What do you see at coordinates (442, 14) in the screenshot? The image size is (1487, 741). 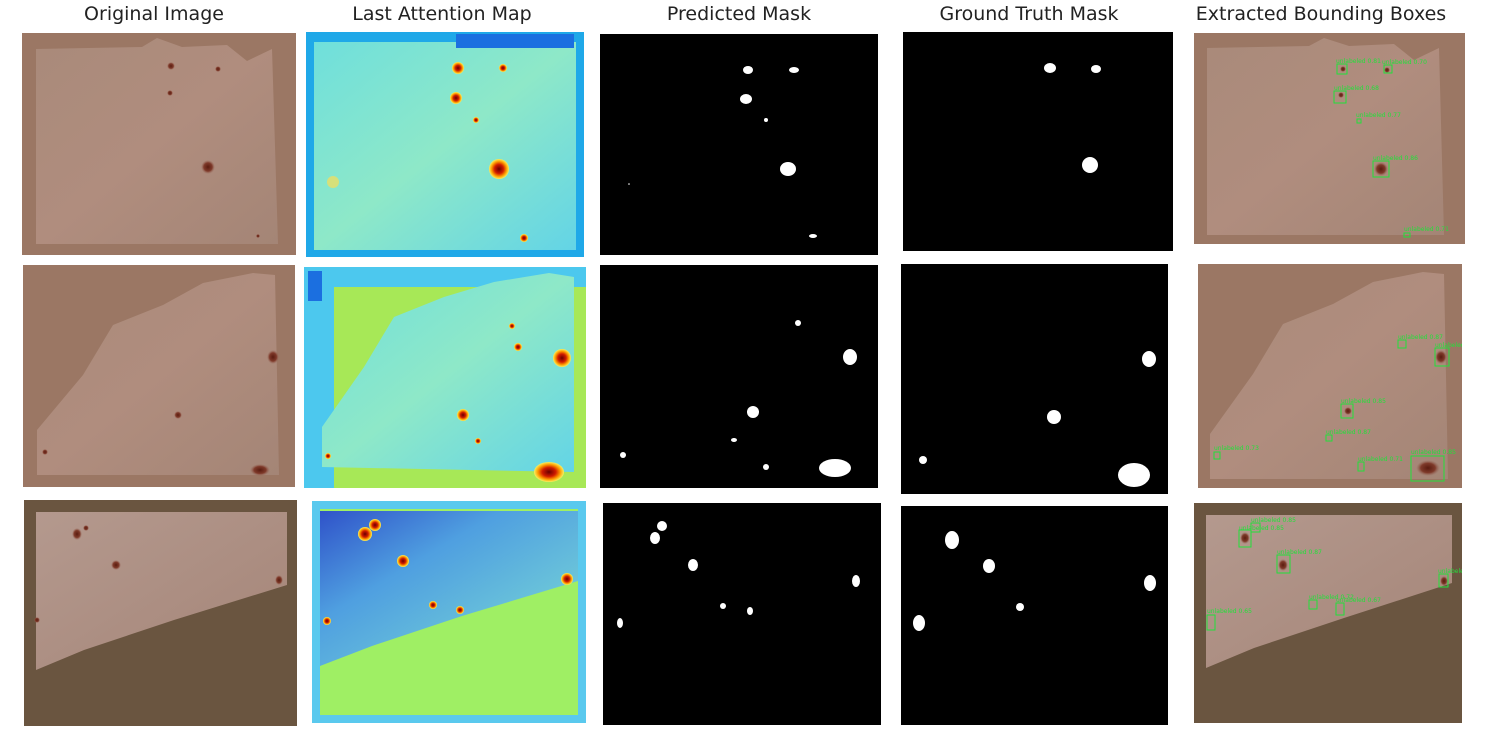 I see `column-title-attention: Last Attention Map` at bounding box center [442, 14].